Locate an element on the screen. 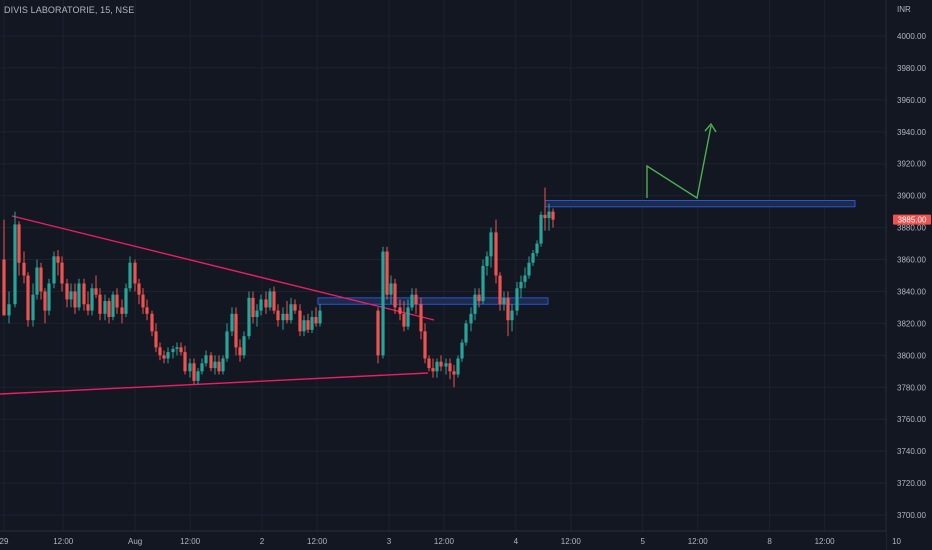 This screenshot has height=550, width=932. last-price-tag is located at coordinates (912, 219).